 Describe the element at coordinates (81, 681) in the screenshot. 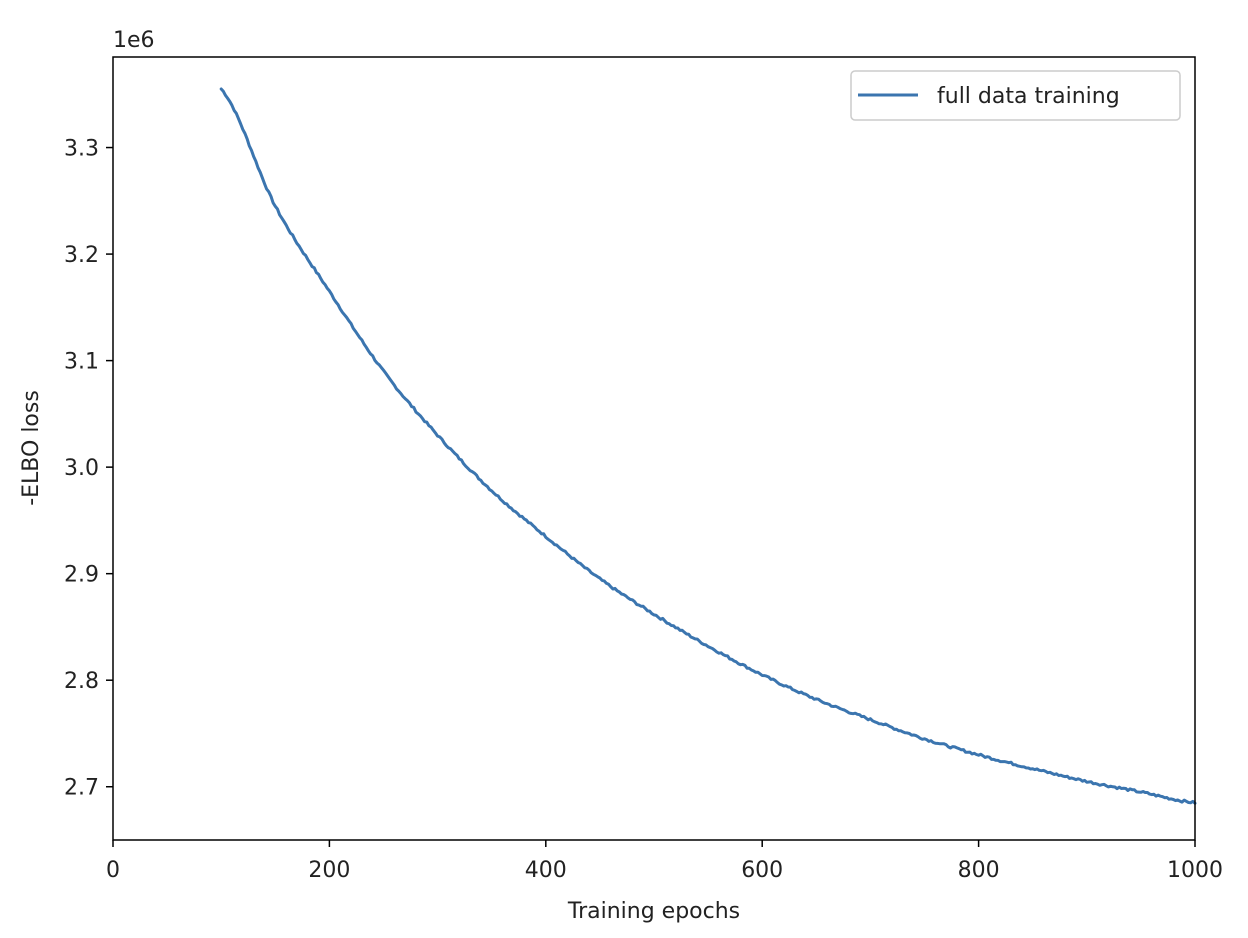

I see `y-tick-label: 2.8` at that location.